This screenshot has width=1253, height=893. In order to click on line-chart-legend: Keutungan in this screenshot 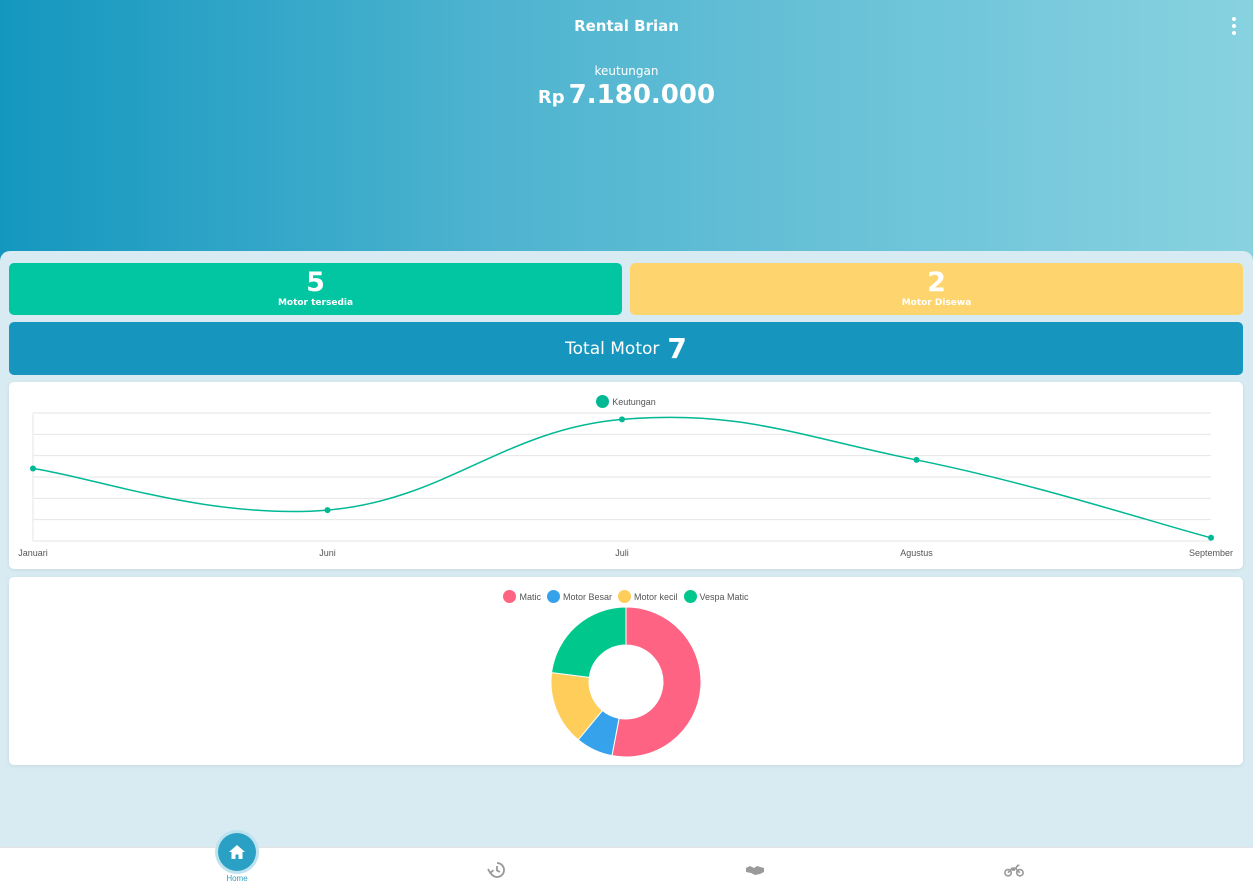, I will do `click(626, 401)`.